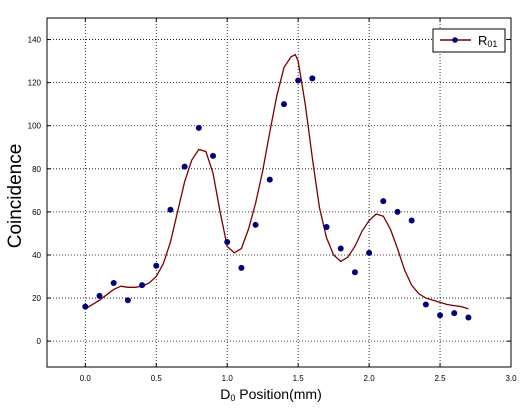 The width and height of the screenshot is (531, 414). Describe the element at coordinates (469, 40) in the screenshot. I see `legend: R01` at that location.